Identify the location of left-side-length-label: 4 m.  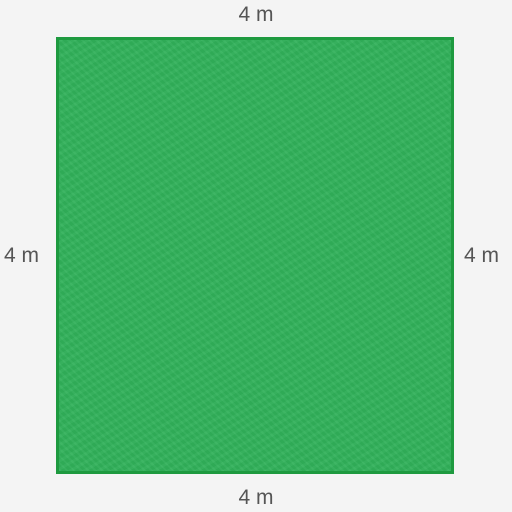
(22, 255).